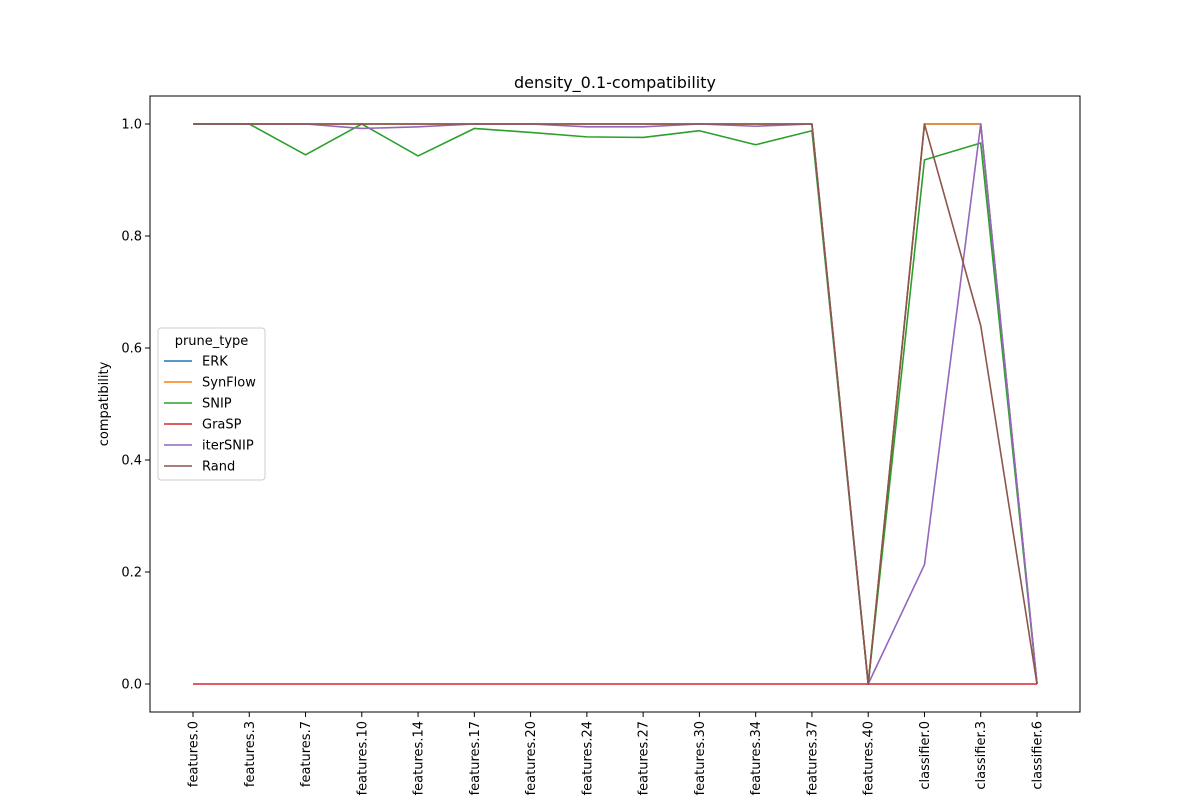  I want to click on x-tick-label: features.0, so click(194, 754).